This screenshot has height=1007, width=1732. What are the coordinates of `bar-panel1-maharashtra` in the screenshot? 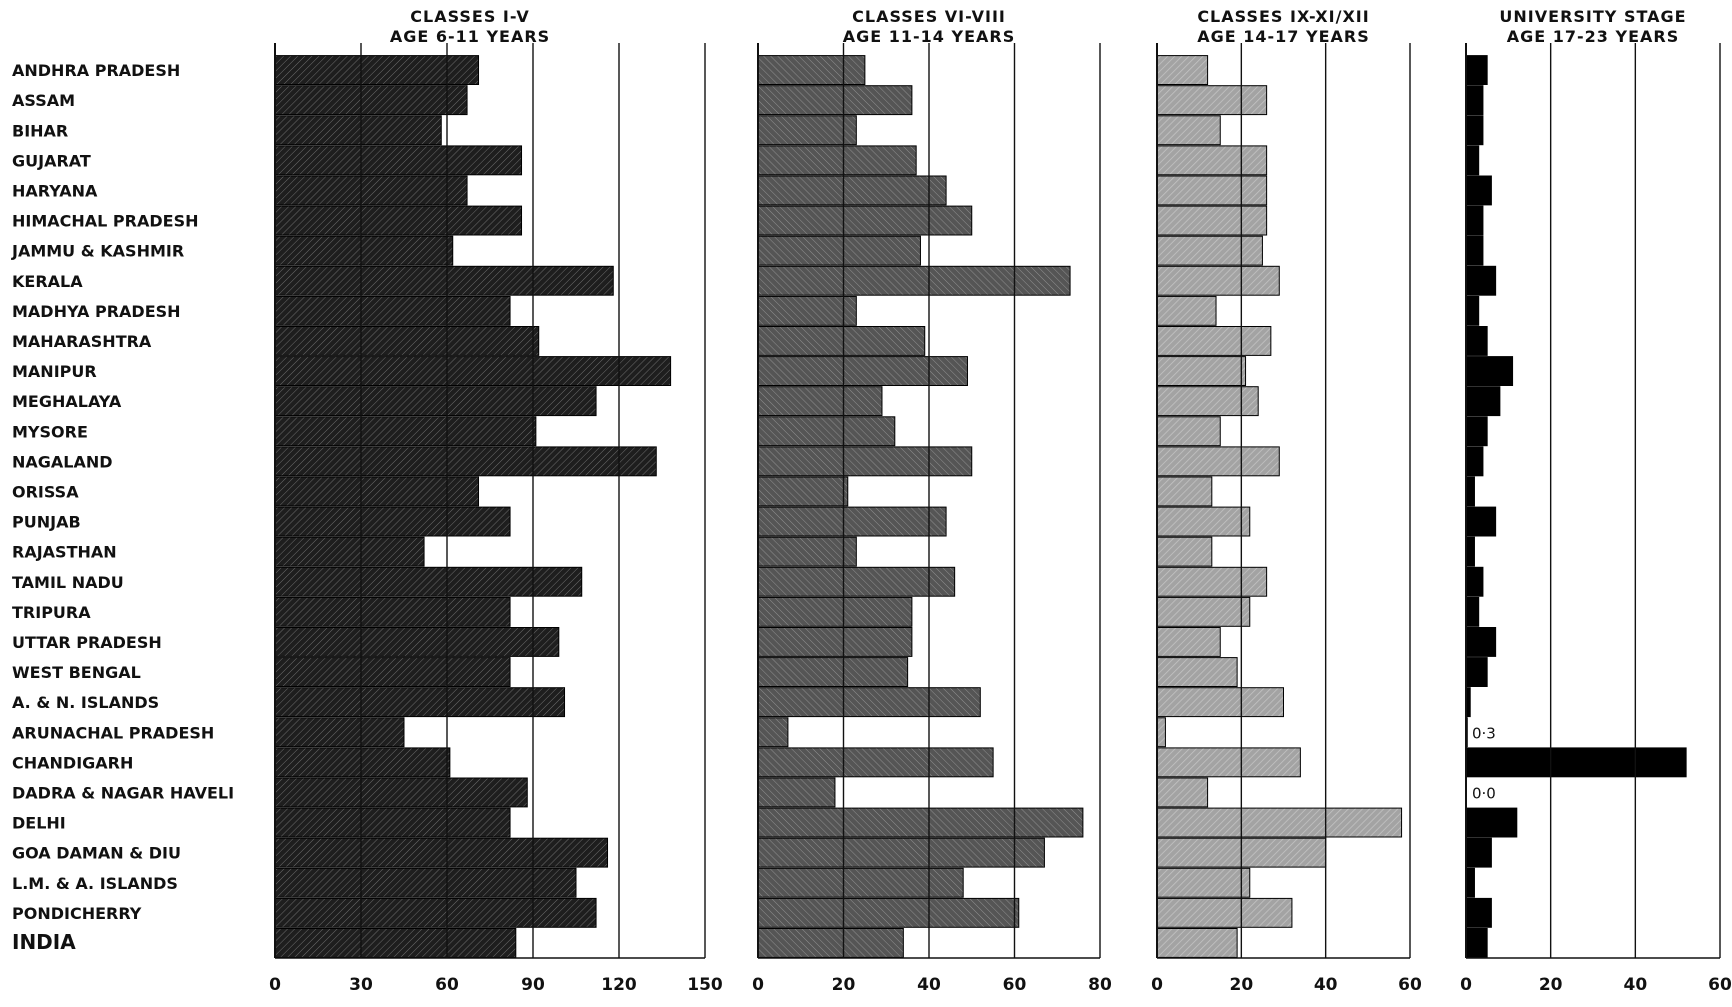 It's located at (407, 341).